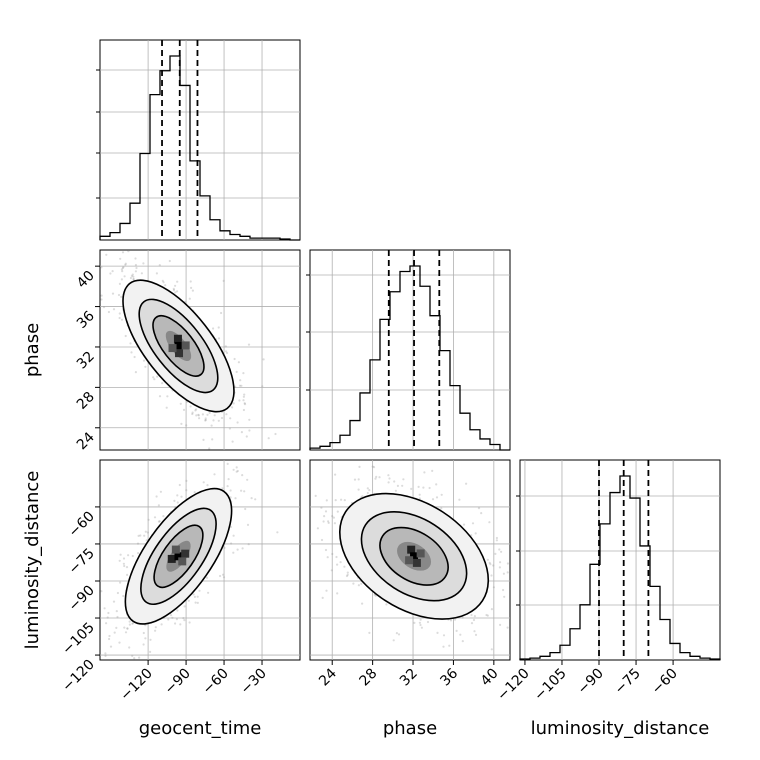  Describe the element at coordinates (591, 682) in the screenshot. I see `xtick-luminosity-distance-label: −90` at that location.